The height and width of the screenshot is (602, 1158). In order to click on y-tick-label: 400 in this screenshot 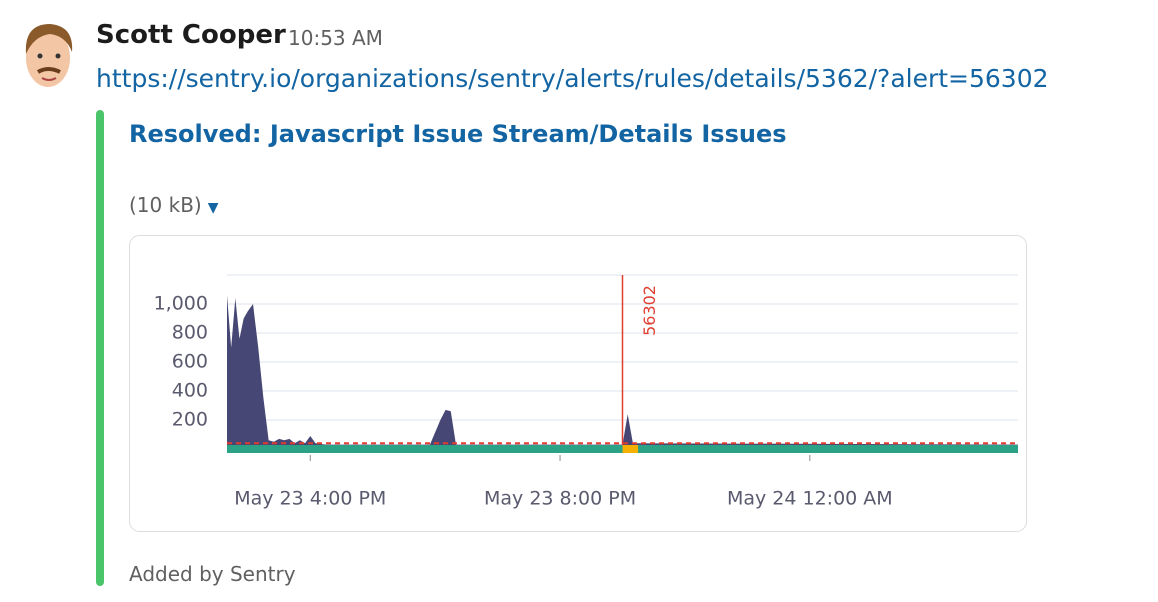, I will do `click(190, 391)`.